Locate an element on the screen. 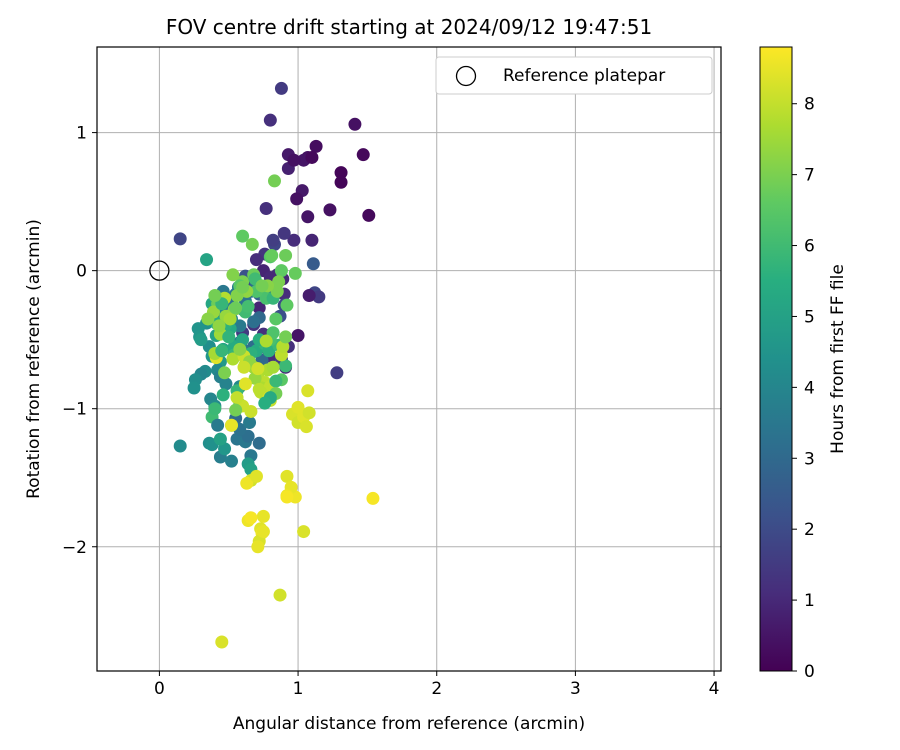 This screenshot has height=750, width=900. colorbar-tick-label: 3 is located at coordinates (809, 459).